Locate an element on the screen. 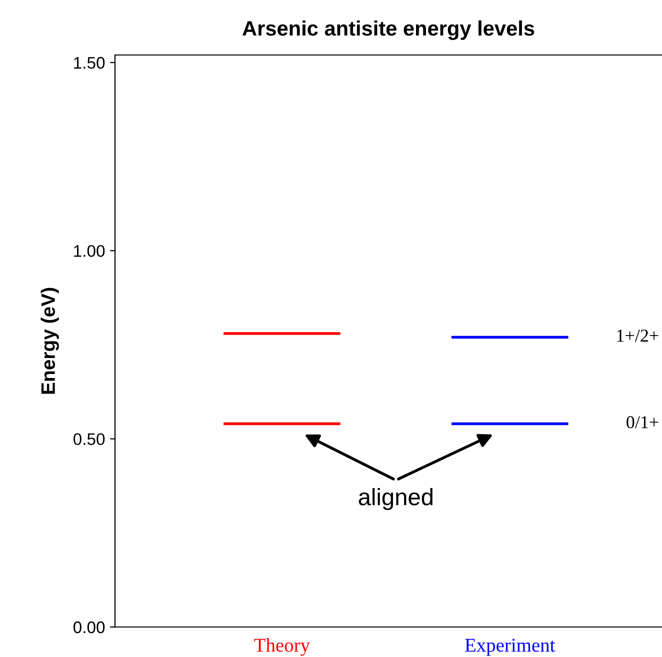 This screenshot has height=657, width=662. annotation: aligned is located at coordinates (395, 499).